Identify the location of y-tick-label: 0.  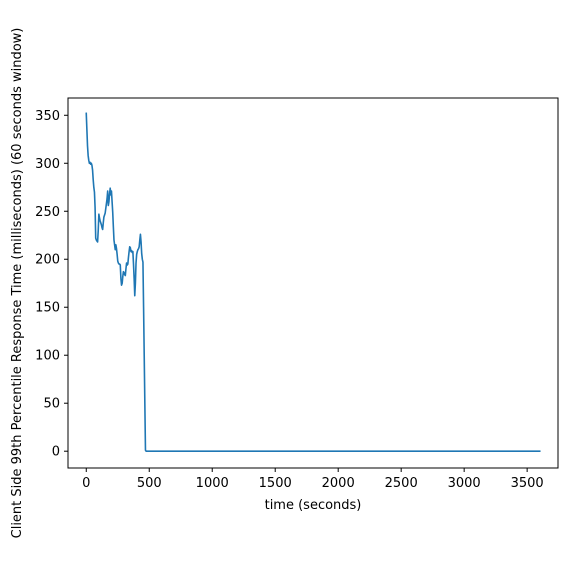
(56, 452).